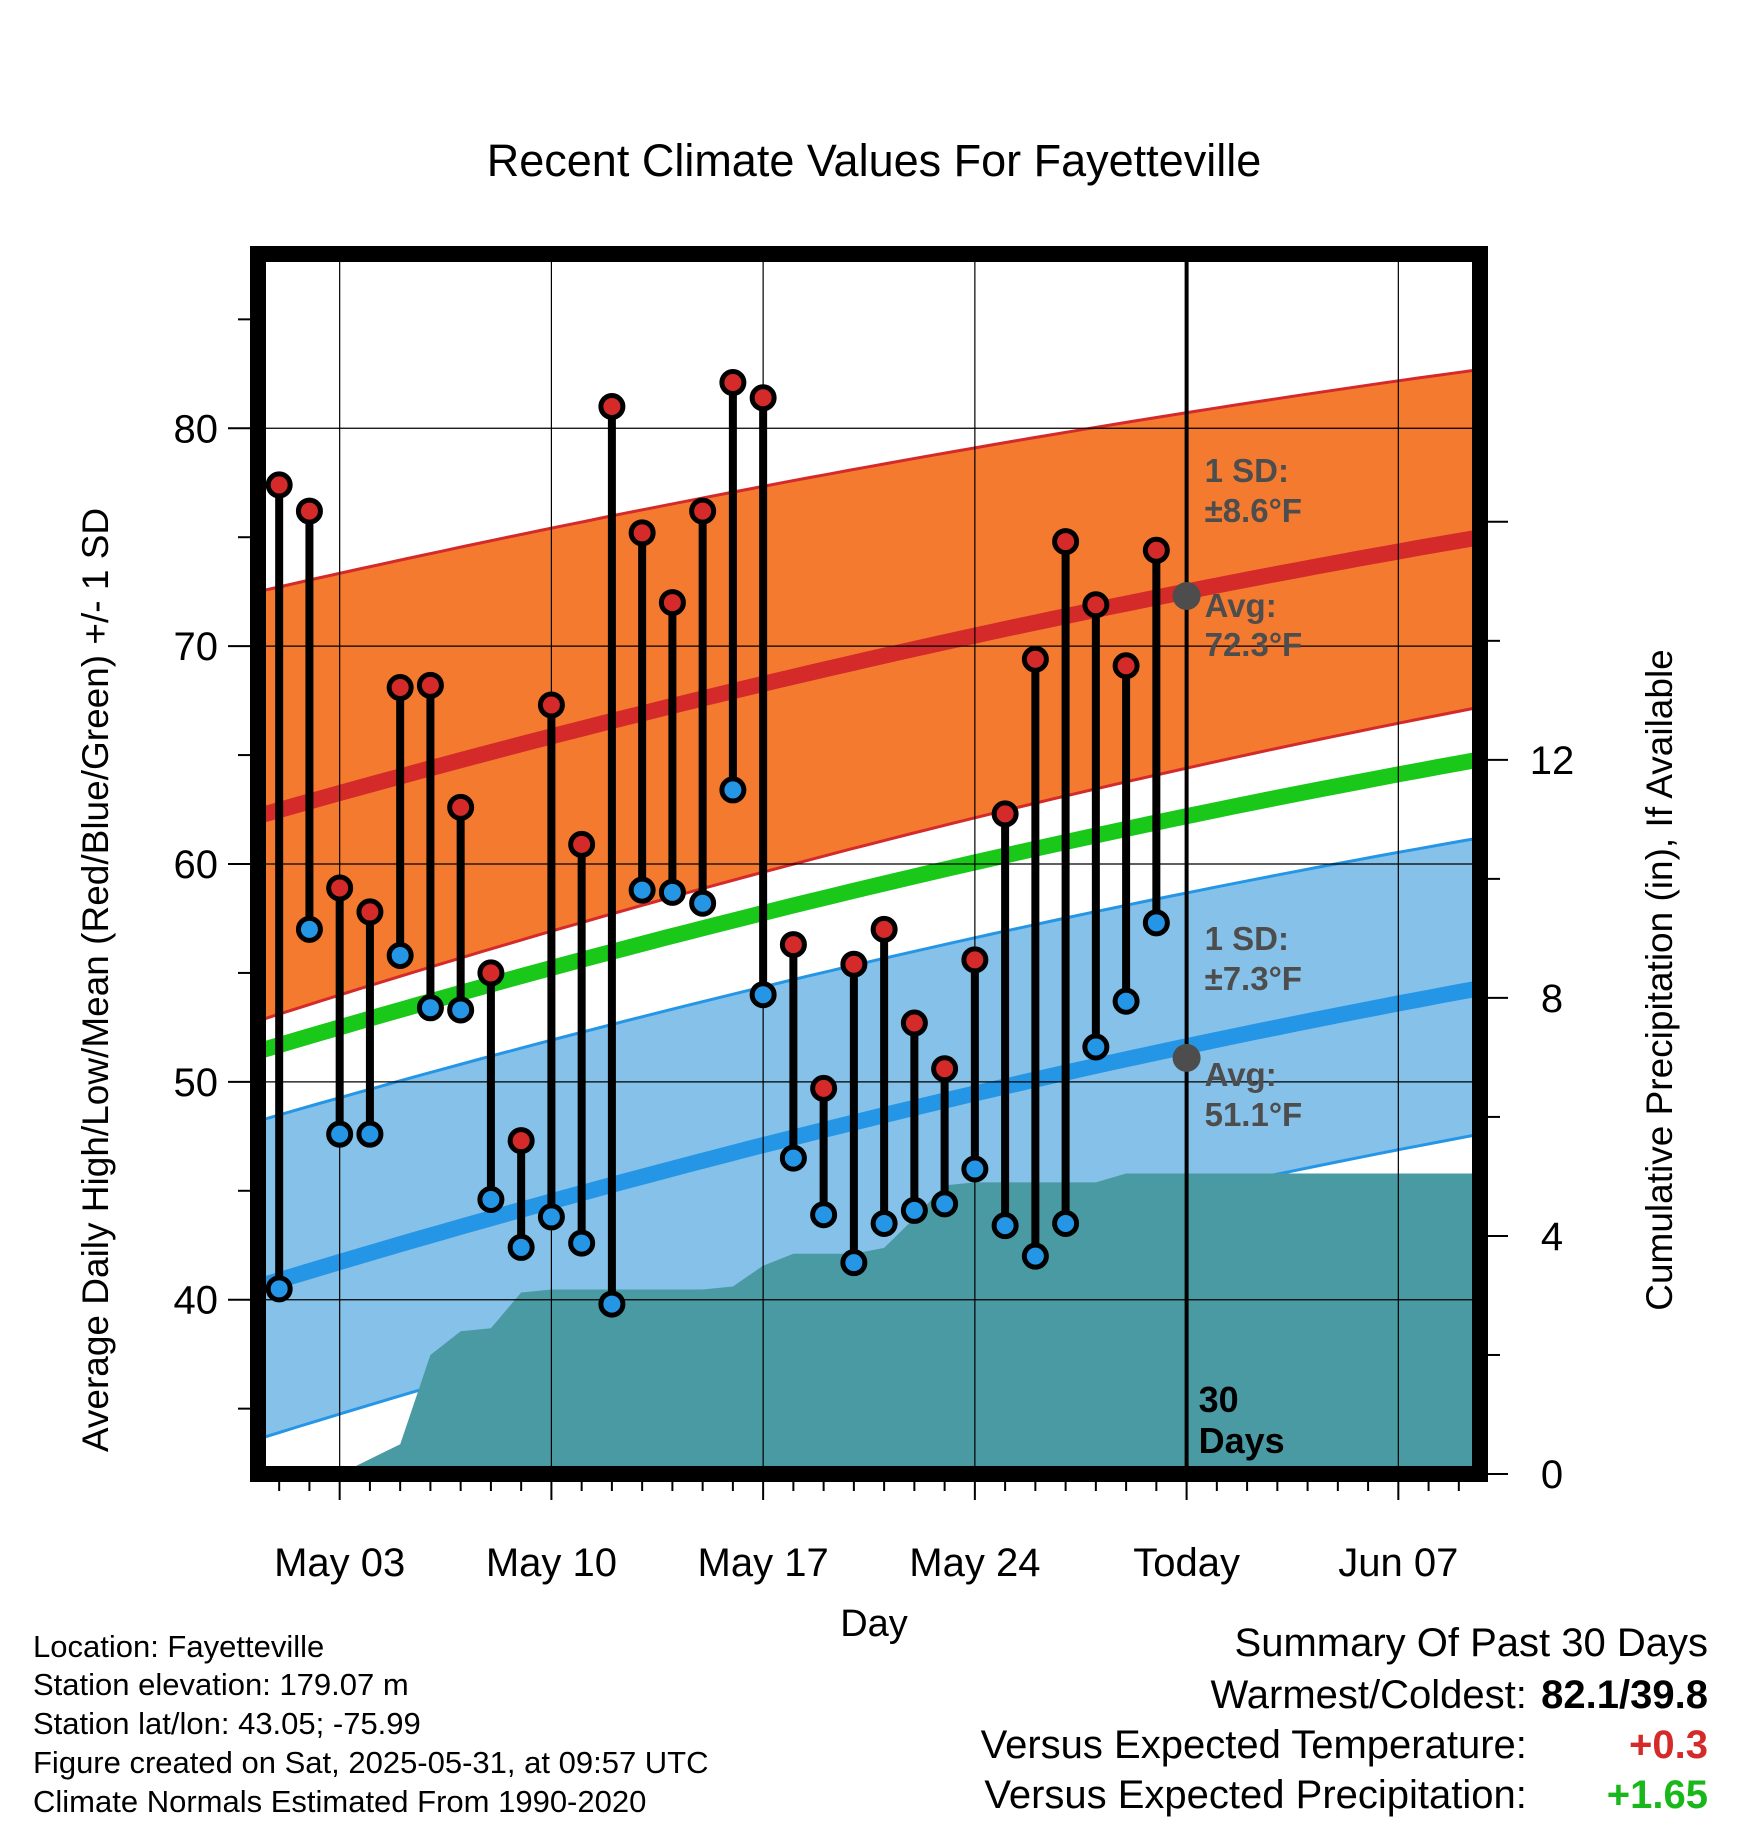 The image size is (1748, 1828). I want to click on x-tick-label: Today, so click(1186, 1563).